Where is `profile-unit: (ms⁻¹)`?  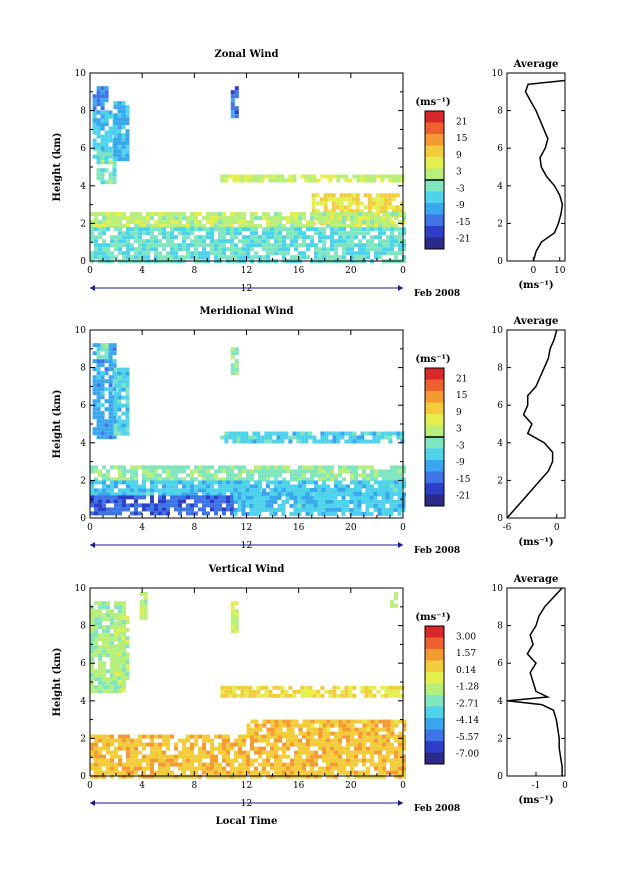
profile-unit: (ms⁻¹) is located at coordinates (535, 542).